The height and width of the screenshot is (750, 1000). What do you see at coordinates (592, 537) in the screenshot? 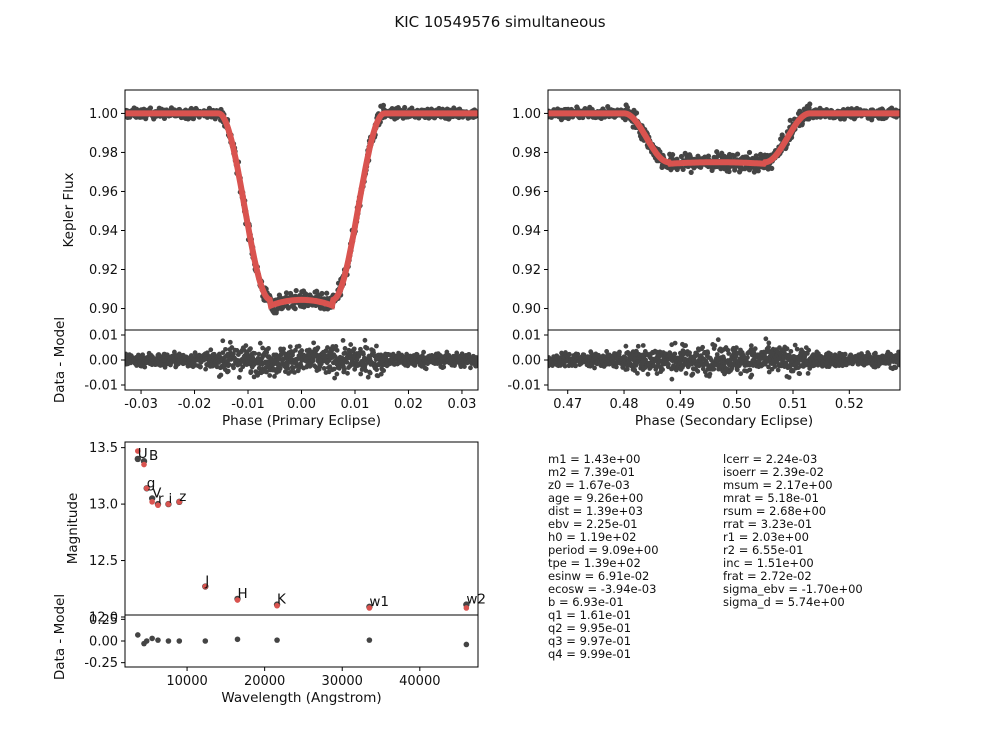
I see `parameter-line: h0 = 1.19e+02` at bounding box center [592, 537].